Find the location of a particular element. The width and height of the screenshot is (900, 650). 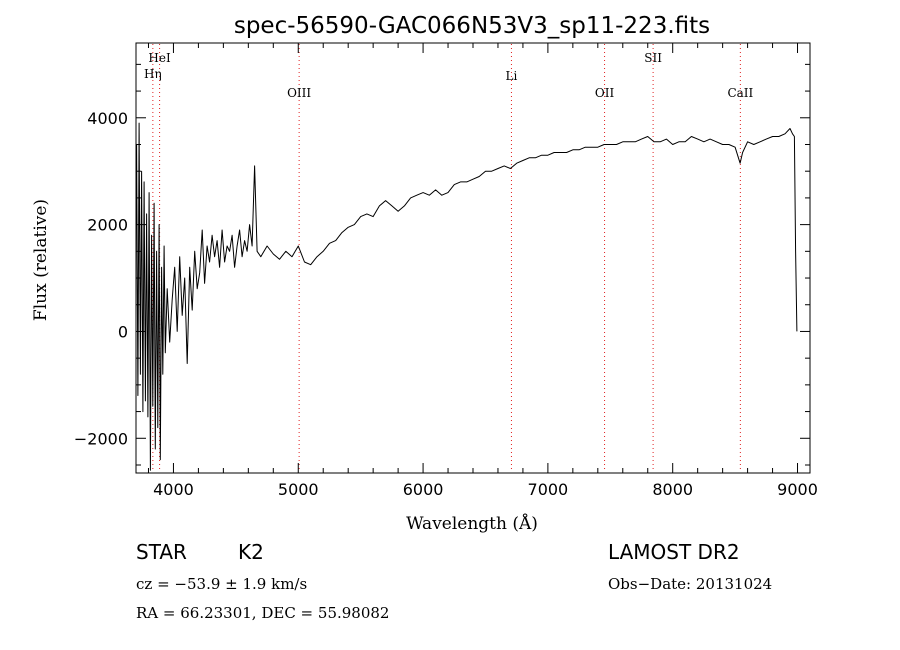

spectral-line-label: SII is located at coordinates (653, 58).